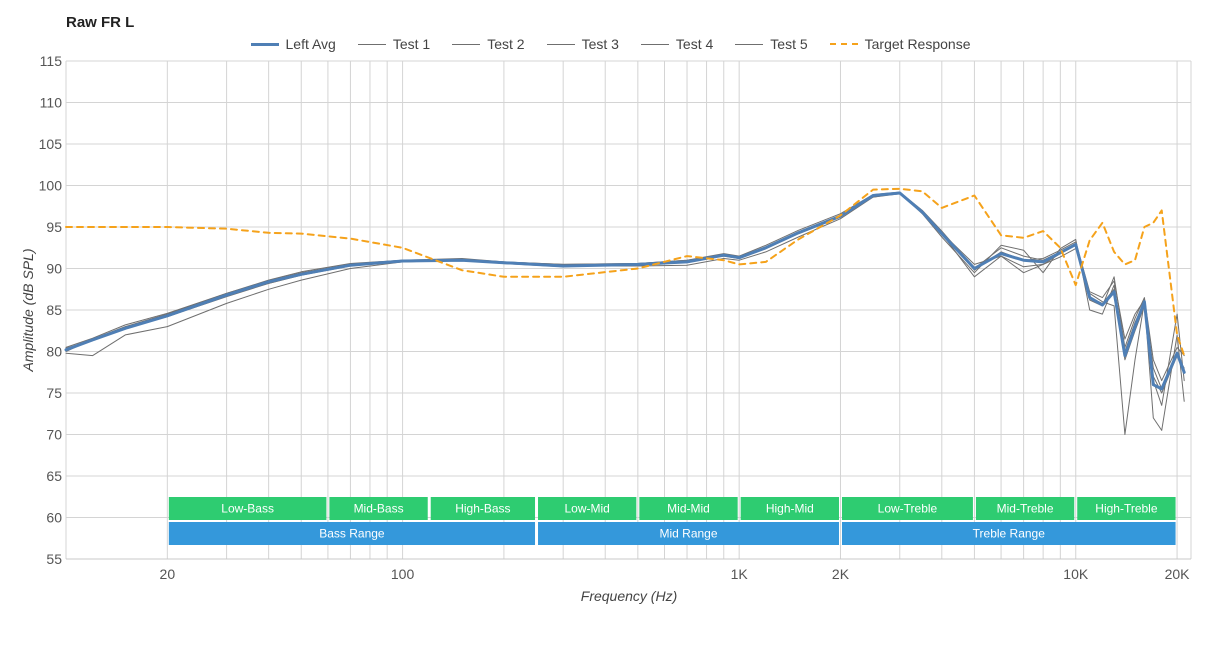 Image resolution: width=1221 pixels, height=650 pixels. I want to click on legend-label: Left Avg, so click(310, 44).